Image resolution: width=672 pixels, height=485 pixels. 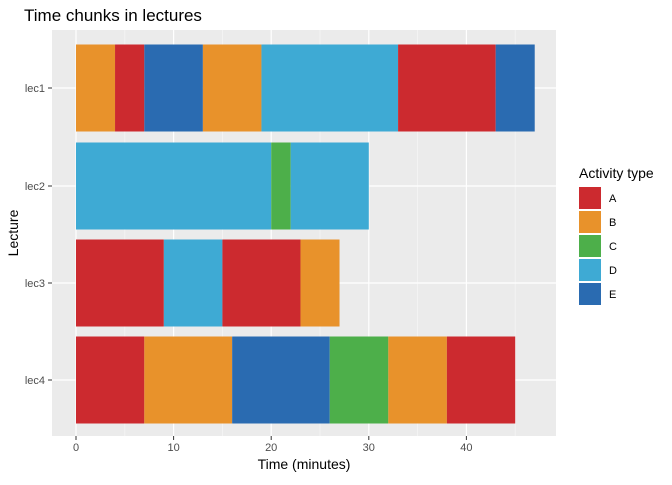 I want to click on x-tick-label: 0, so click(x=76, y=448).